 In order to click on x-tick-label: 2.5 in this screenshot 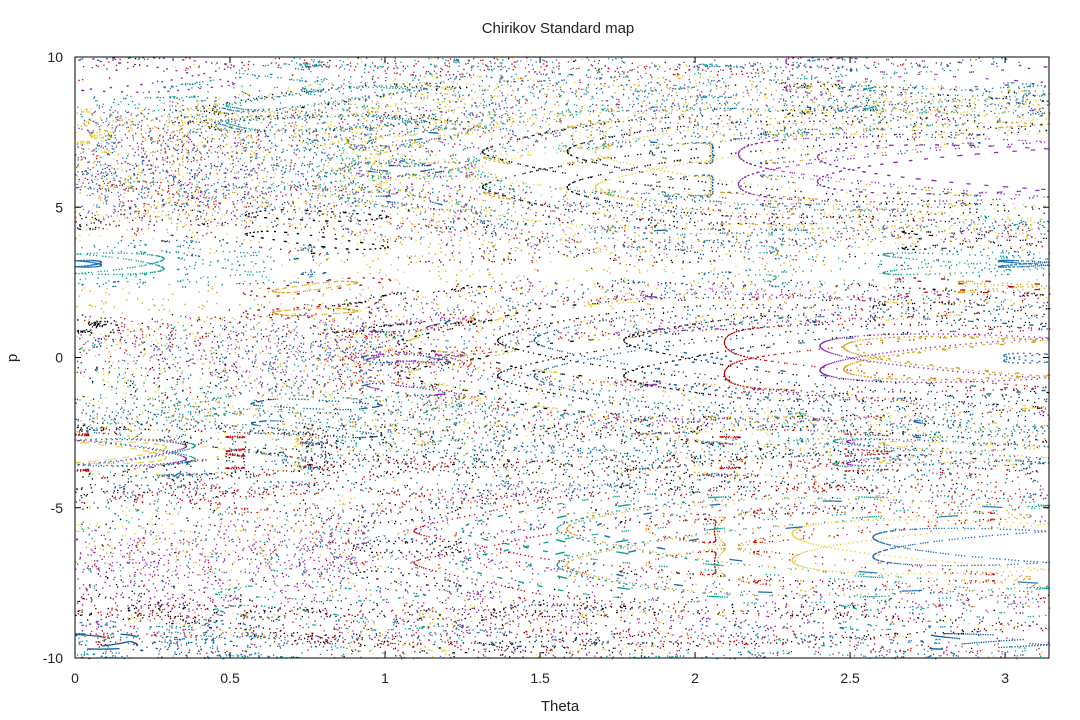, I will do `click(850, 678)`.